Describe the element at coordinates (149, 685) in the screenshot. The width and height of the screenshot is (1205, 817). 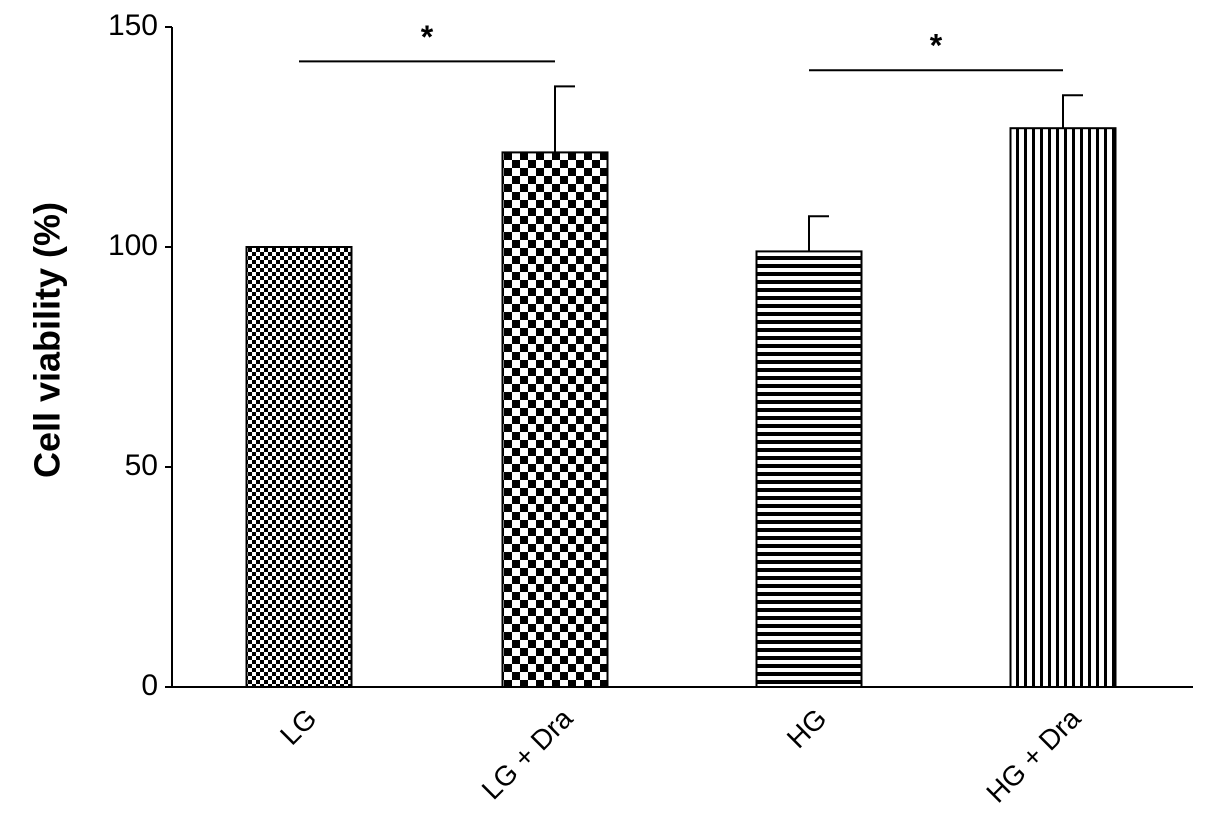
I see `y-tick-label: 0` at that location.